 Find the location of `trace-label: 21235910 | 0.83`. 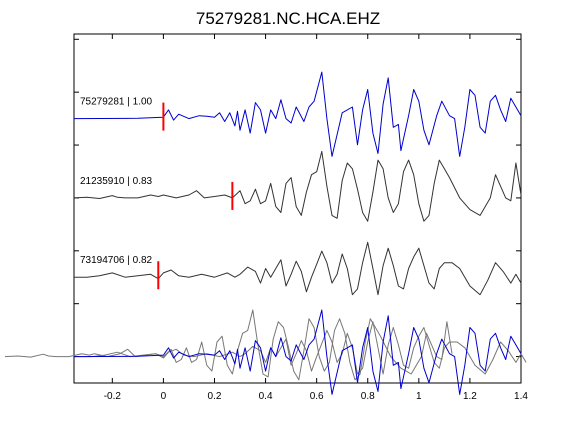

trace-label: 21235910 | 0.83 is located at coordinates (116, 181).